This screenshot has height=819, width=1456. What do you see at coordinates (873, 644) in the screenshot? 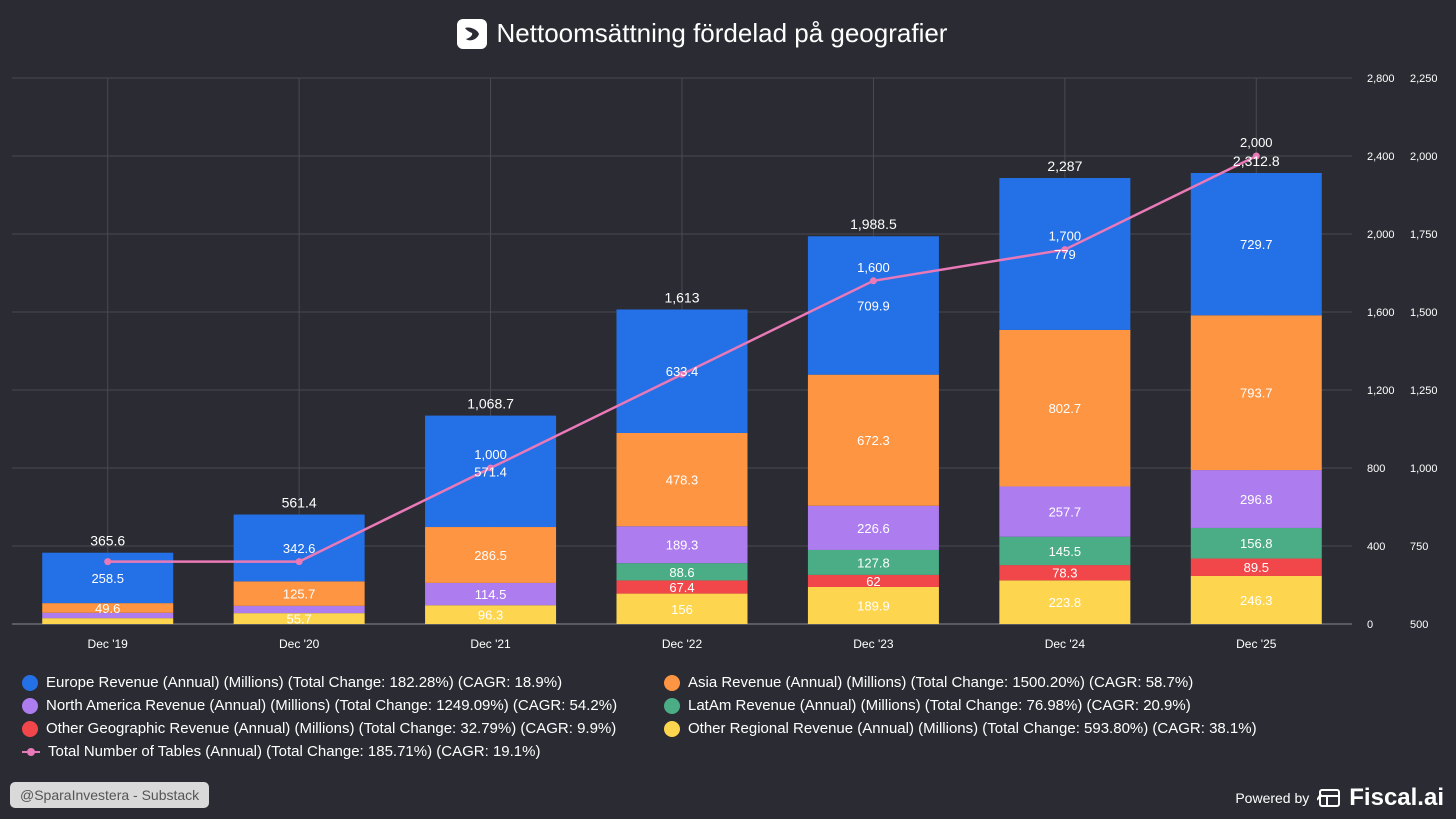
I see `x-axis-tick: Dec '23` at bounding box center [873, 644].